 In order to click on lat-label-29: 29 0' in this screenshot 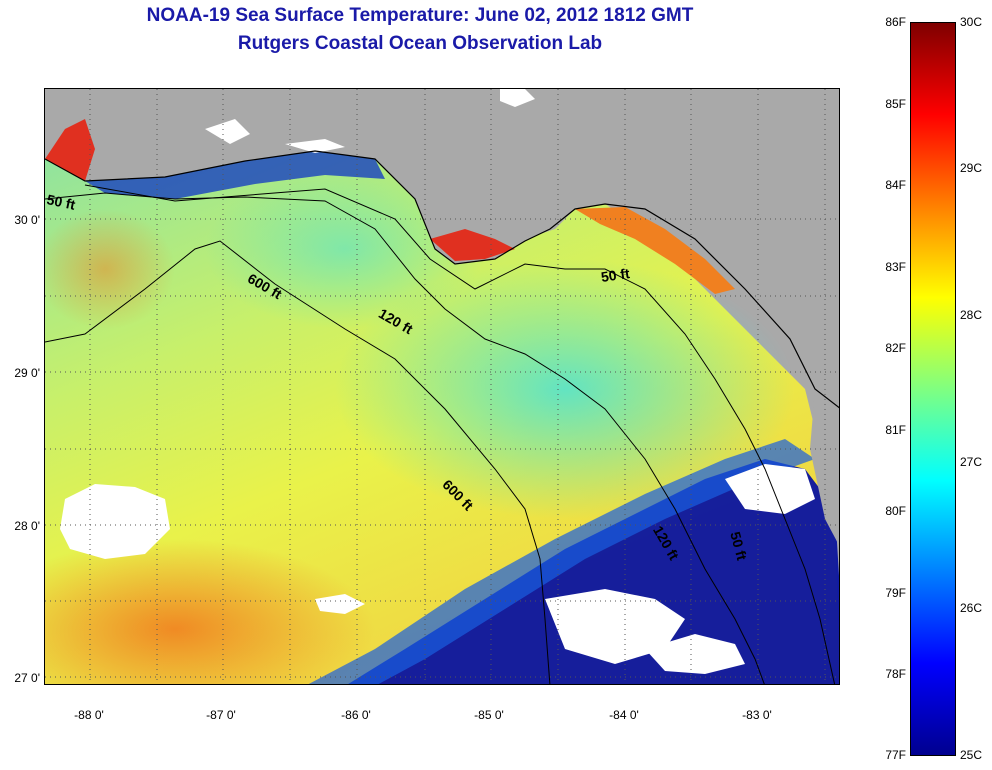, I will do `click(27, 373)`.